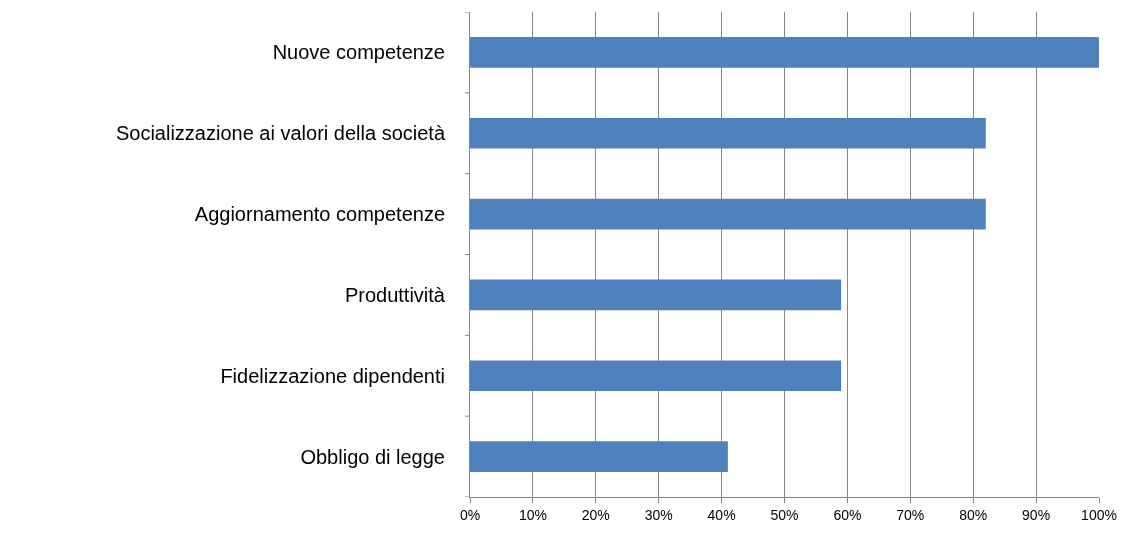  I want to click on x-tick-label: 40%, so click(721, 514).